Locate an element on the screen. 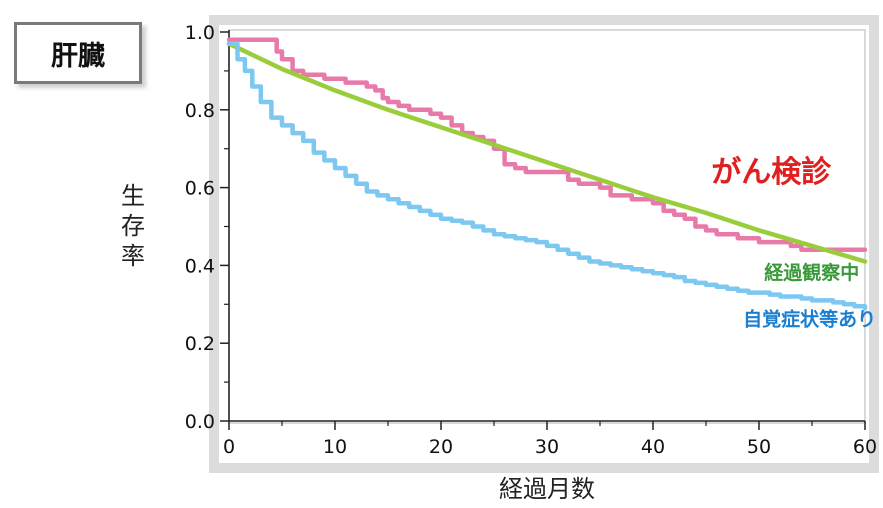  organ-label: 肝臓 is located at coordinates (78, 53).